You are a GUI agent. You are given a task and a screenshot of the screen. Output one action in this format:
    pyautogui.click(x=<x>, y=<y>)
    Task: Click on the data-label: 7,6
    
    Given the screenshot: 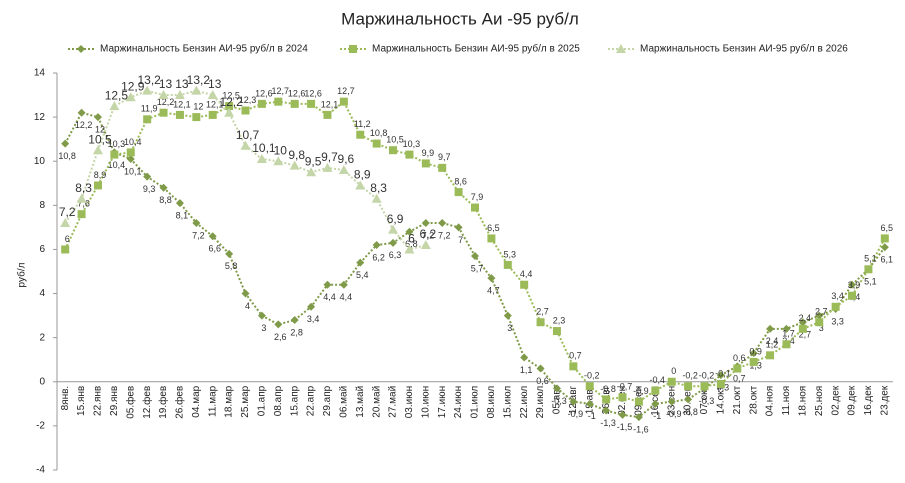 What is the action you would take?
    pyautogui.click(x=83, y=204)
    